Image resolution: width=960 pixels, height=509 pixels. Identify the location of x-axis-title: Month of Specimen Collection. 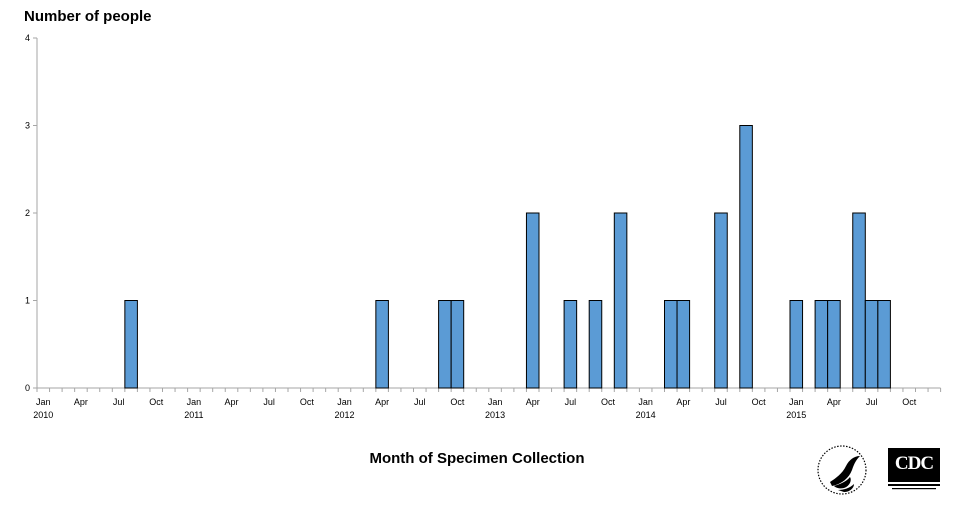
(477, 458).